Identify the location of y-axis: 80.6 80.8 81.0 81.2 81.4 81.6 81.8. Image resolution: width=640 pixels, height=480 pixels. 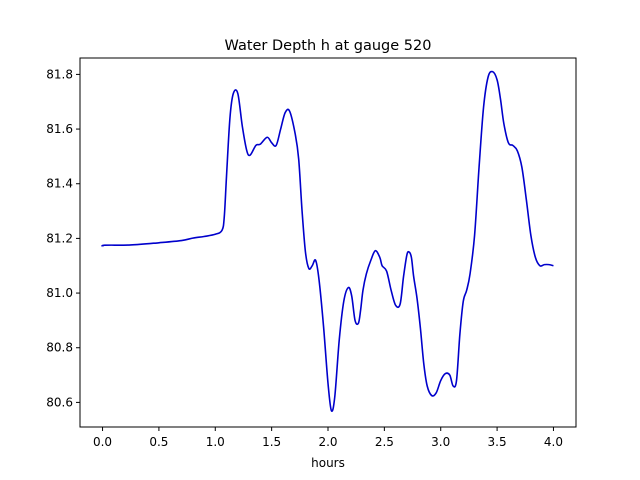
(63, 238).